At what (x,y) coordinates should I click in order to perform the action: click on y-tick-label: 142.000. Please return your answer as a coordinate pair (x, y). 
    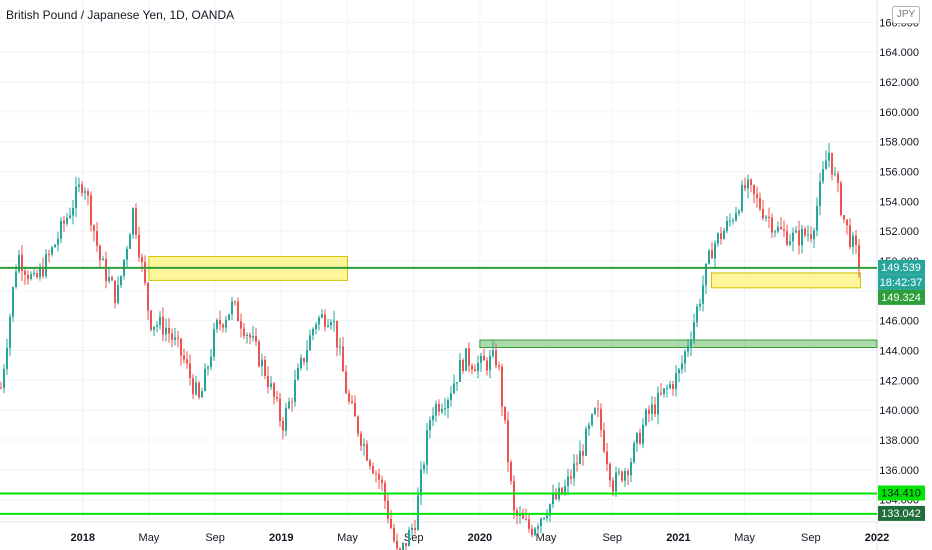
    Looking at the image, I should click on (899, 381).